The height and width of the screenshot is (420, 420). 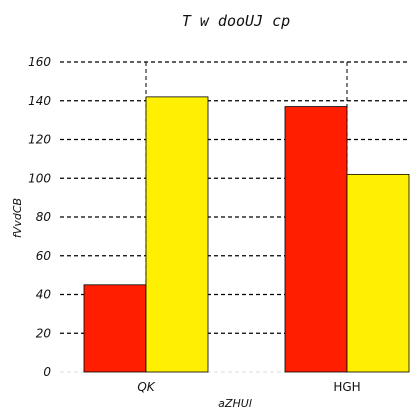 I want to click on y-tick-label: 140, so click(x=39, y=101).